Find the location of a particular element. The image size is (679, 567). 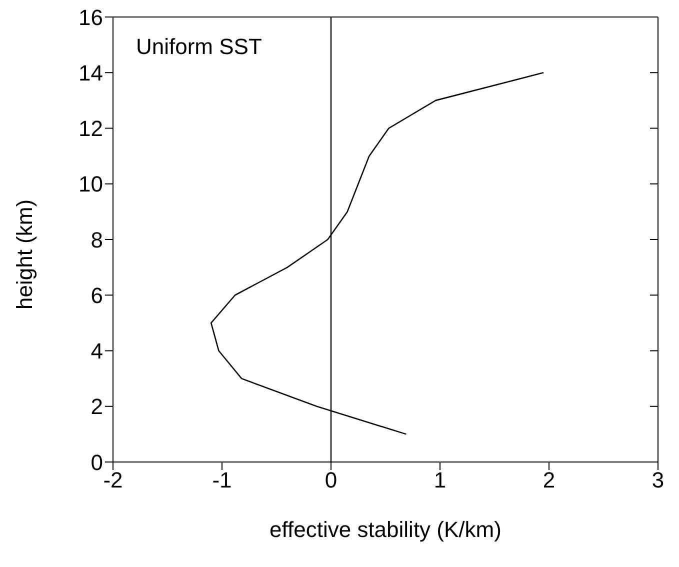

x-tick-label: -2 is located at coordinates (113, 480).